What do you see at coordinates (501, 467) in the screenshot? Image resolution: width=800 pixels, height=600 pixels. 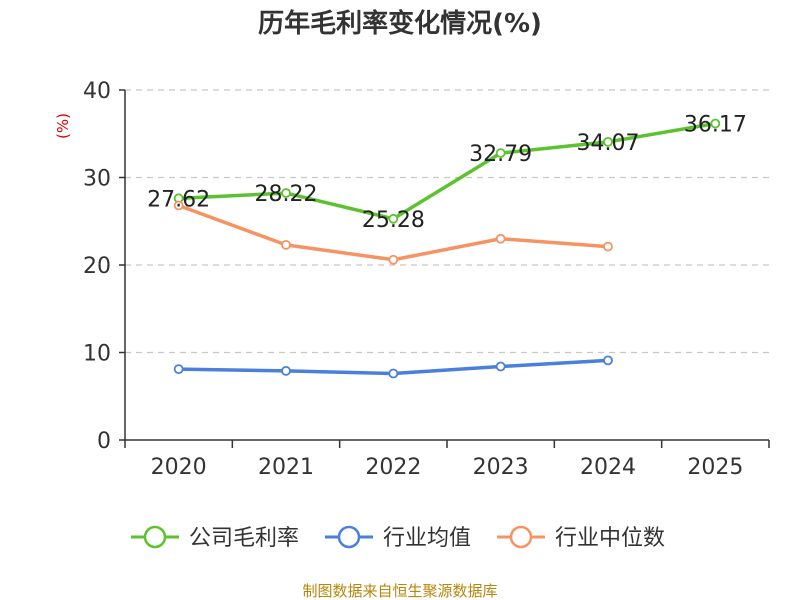 I see `x-tick-label: 2023` at bounding box center [501, 467].